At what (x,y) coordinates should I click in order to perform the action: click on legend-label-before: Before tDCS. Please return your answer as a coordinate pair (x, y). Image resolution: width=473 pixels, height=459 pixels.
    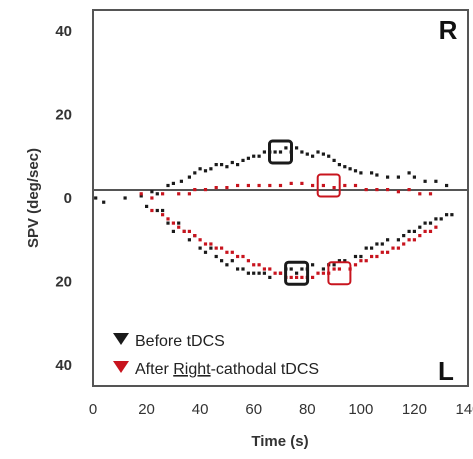
    Looking at the image, I should click on (180, 341).